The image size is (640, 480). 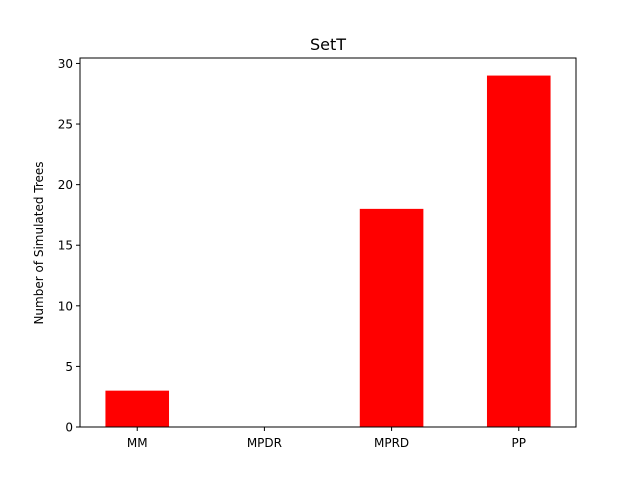 I want to click on x-tick-label-mm: MM, so click(x=137, y=443).